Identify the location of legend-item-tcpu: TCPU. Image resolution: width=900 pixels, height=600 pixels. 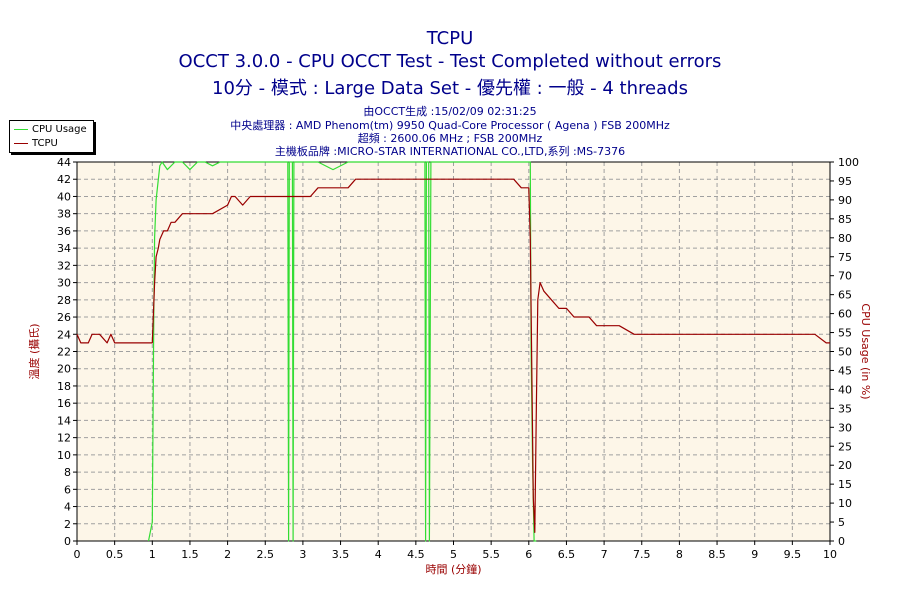
(36, 143).